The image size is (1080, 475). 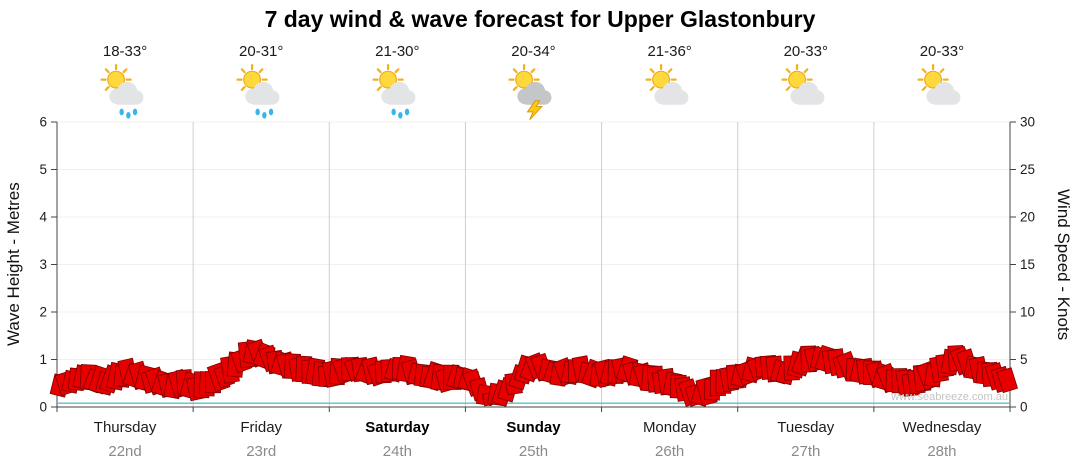 What do you see at coordinates (669, 427) in the screenshot?
I see `day-name-label: Monday` at bounding box center [669, 427].